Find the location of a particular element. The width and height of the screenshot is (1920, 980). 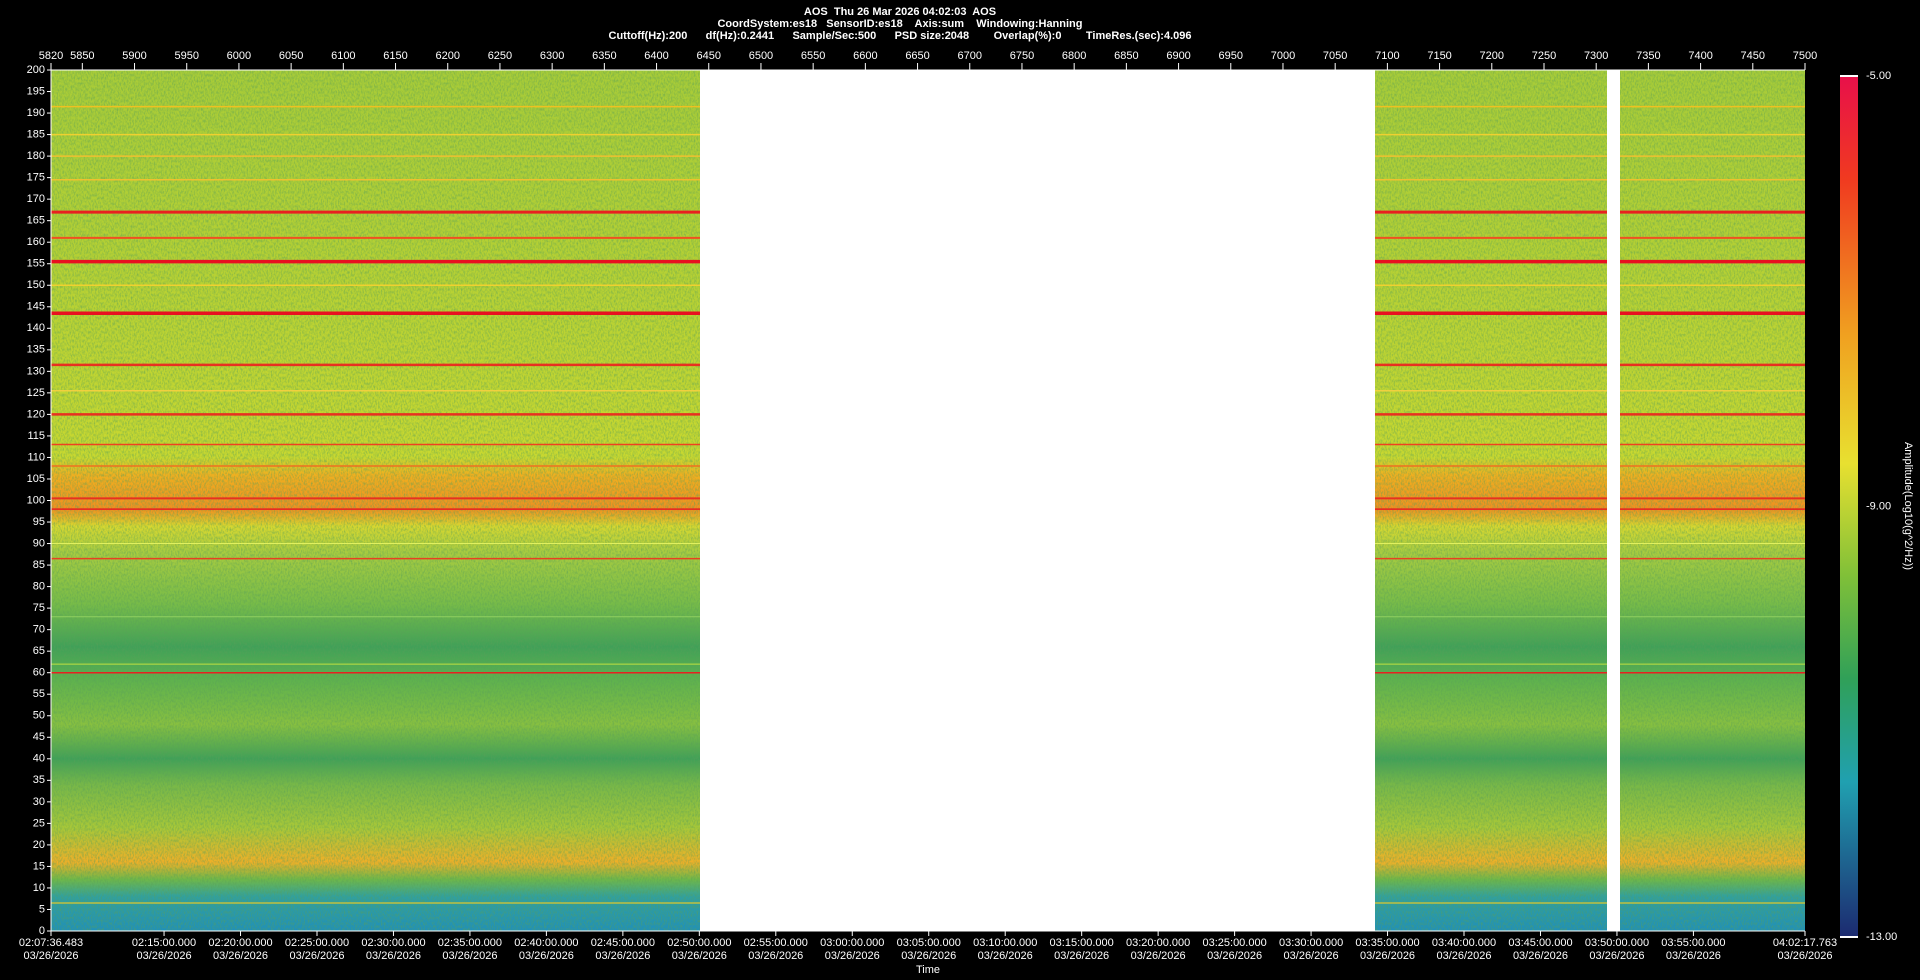

top-tick-label: 5850 is located at coordinates (82, 56).